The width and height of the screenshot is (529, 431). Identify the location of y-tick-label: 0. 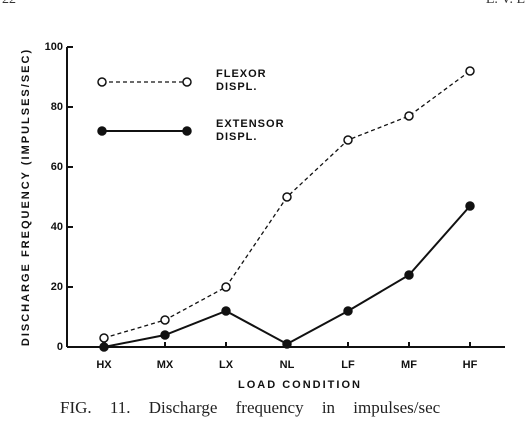
(60, 347).